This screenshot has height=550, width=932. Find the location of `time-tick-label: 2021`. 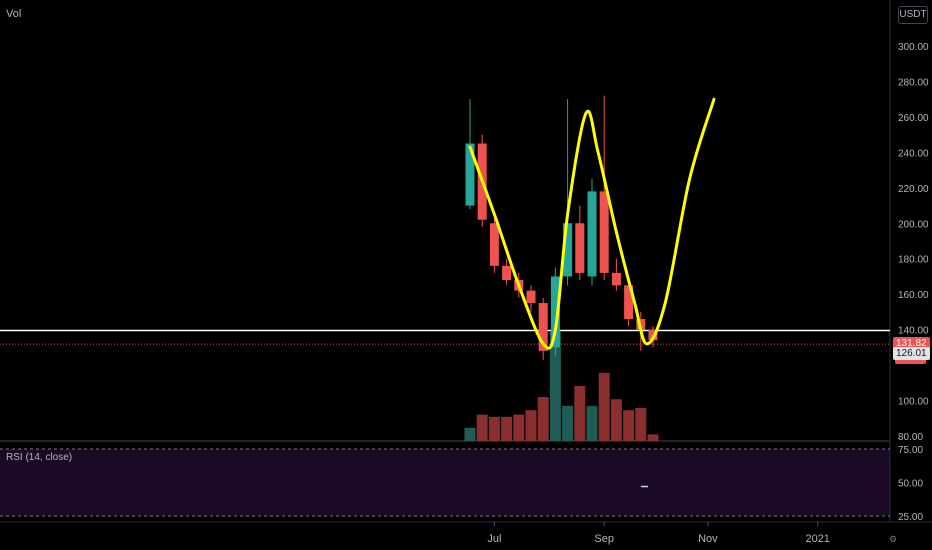

time-tick-label: 2021 is located at coordinates (817, 539).